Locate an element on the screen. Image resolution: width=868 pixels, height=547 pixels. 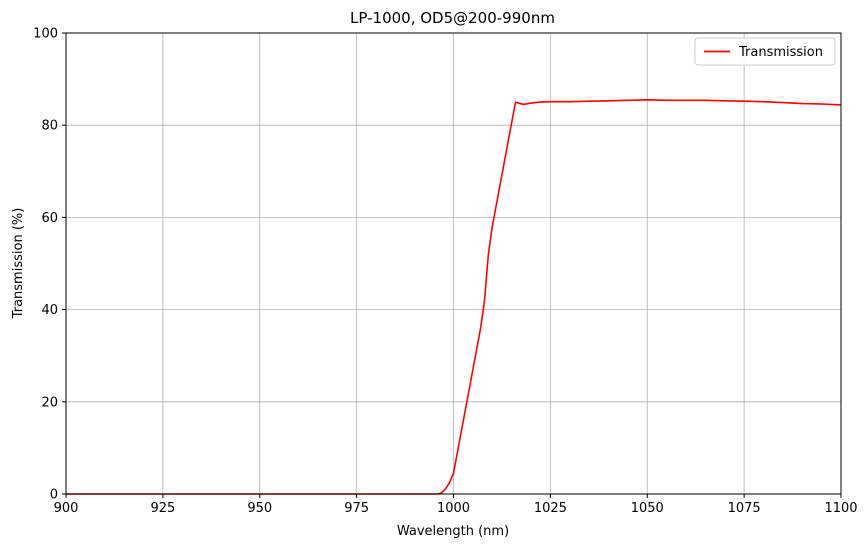
legend-box is located at coordinates (765, 51).